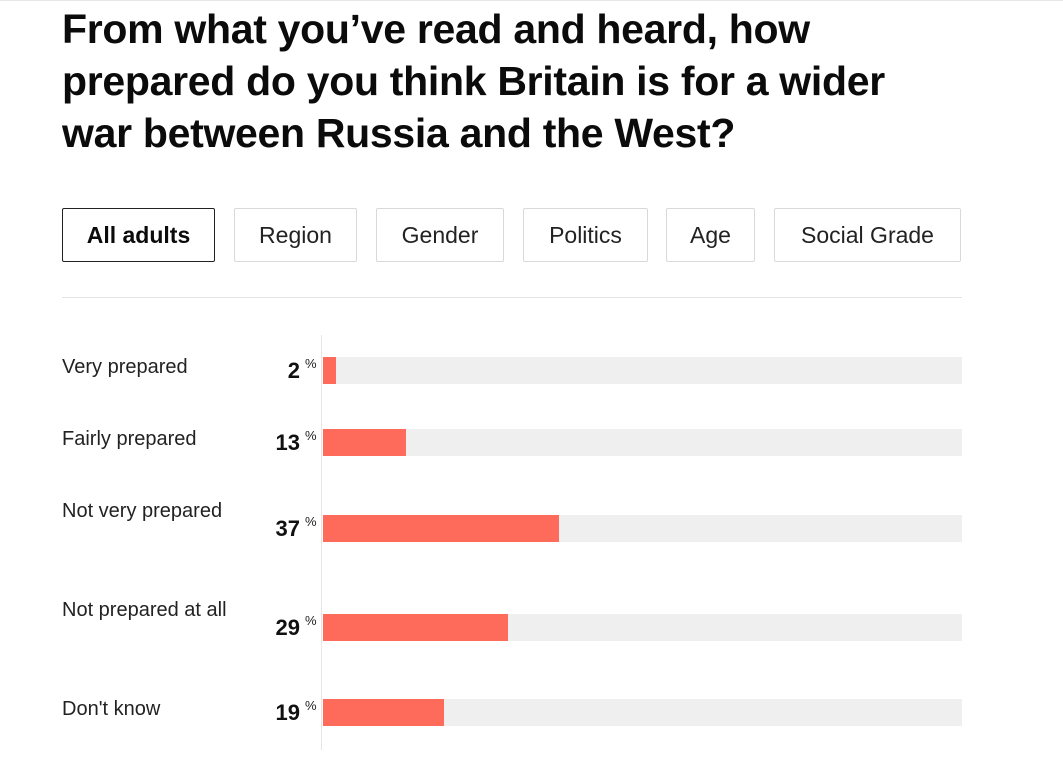 The width and height of the screenshot is (1063, 772). What do you see at coordinates (585, 235) in the screenshot?
I see `tab-politics: Politics` at bounding box center [585, 235].